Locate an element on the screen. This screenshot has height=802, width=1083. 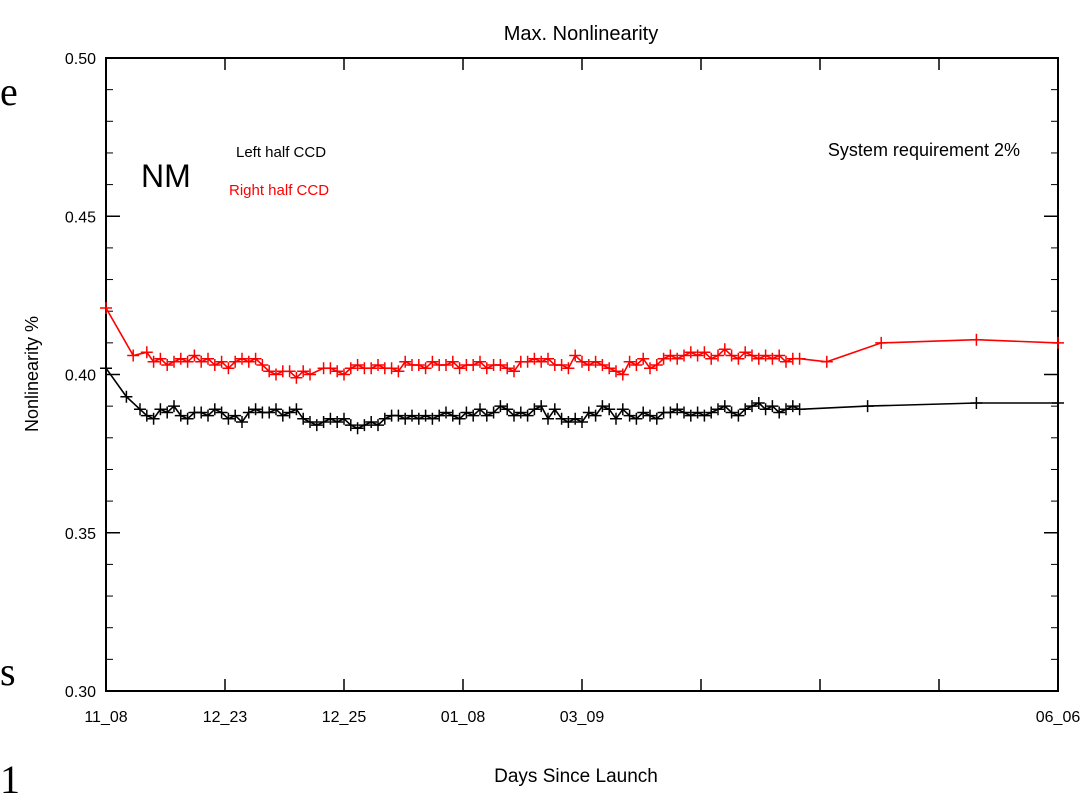
y-tick-label: 0.40 is located at coordinates (80, 376).